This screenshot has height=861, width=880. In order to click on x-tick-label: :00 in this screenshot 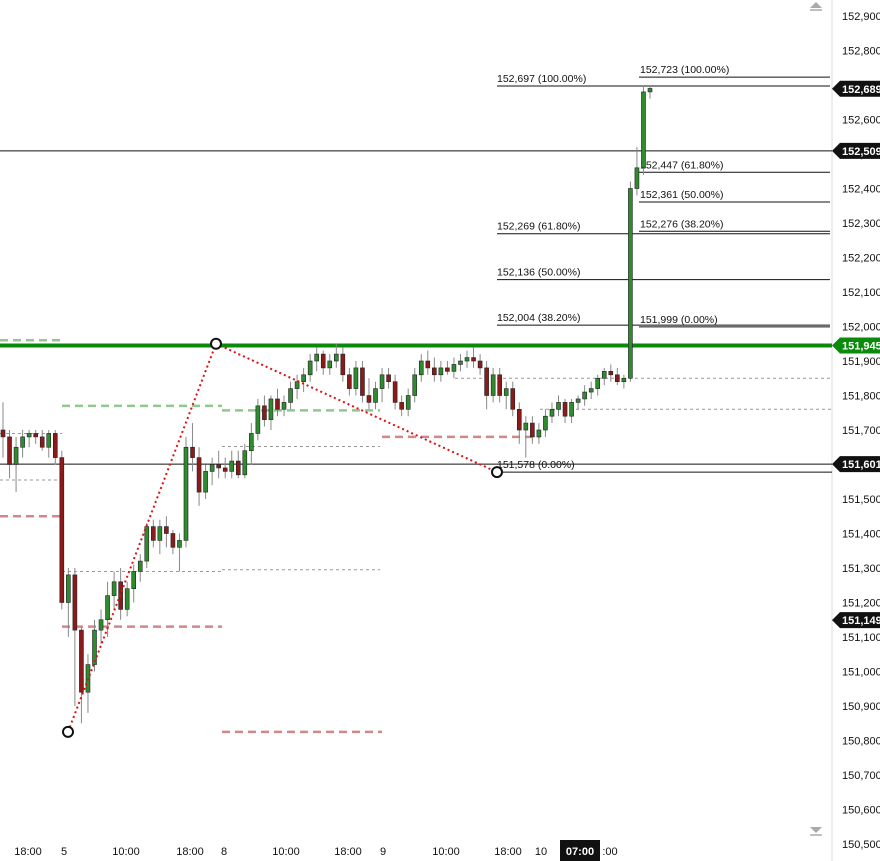, I will do `click(609, 852)`.